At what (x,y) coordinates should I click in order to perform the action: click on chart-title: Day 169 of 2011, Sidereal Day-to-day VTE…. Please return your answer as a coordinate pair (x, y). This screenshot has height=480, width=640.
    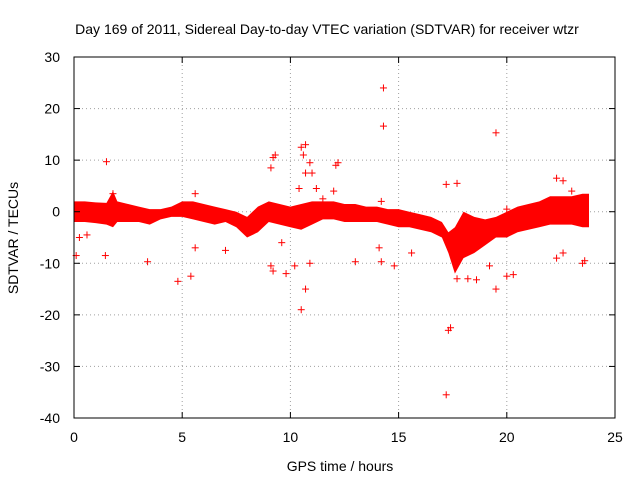
    Looking at the image, I should click on (327, 29).